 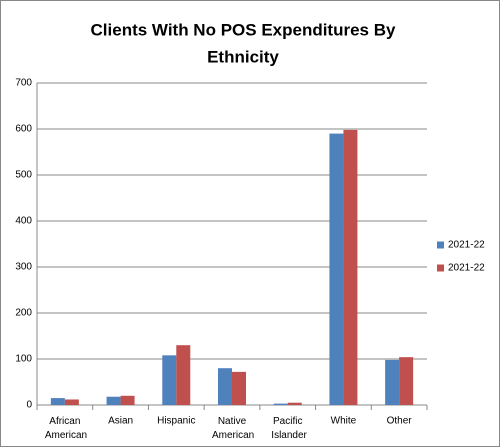 What do you see at coordinates (23, 267) in the screenshot?
I see `y-tick-label: 300` at bounding box center [23, 267].